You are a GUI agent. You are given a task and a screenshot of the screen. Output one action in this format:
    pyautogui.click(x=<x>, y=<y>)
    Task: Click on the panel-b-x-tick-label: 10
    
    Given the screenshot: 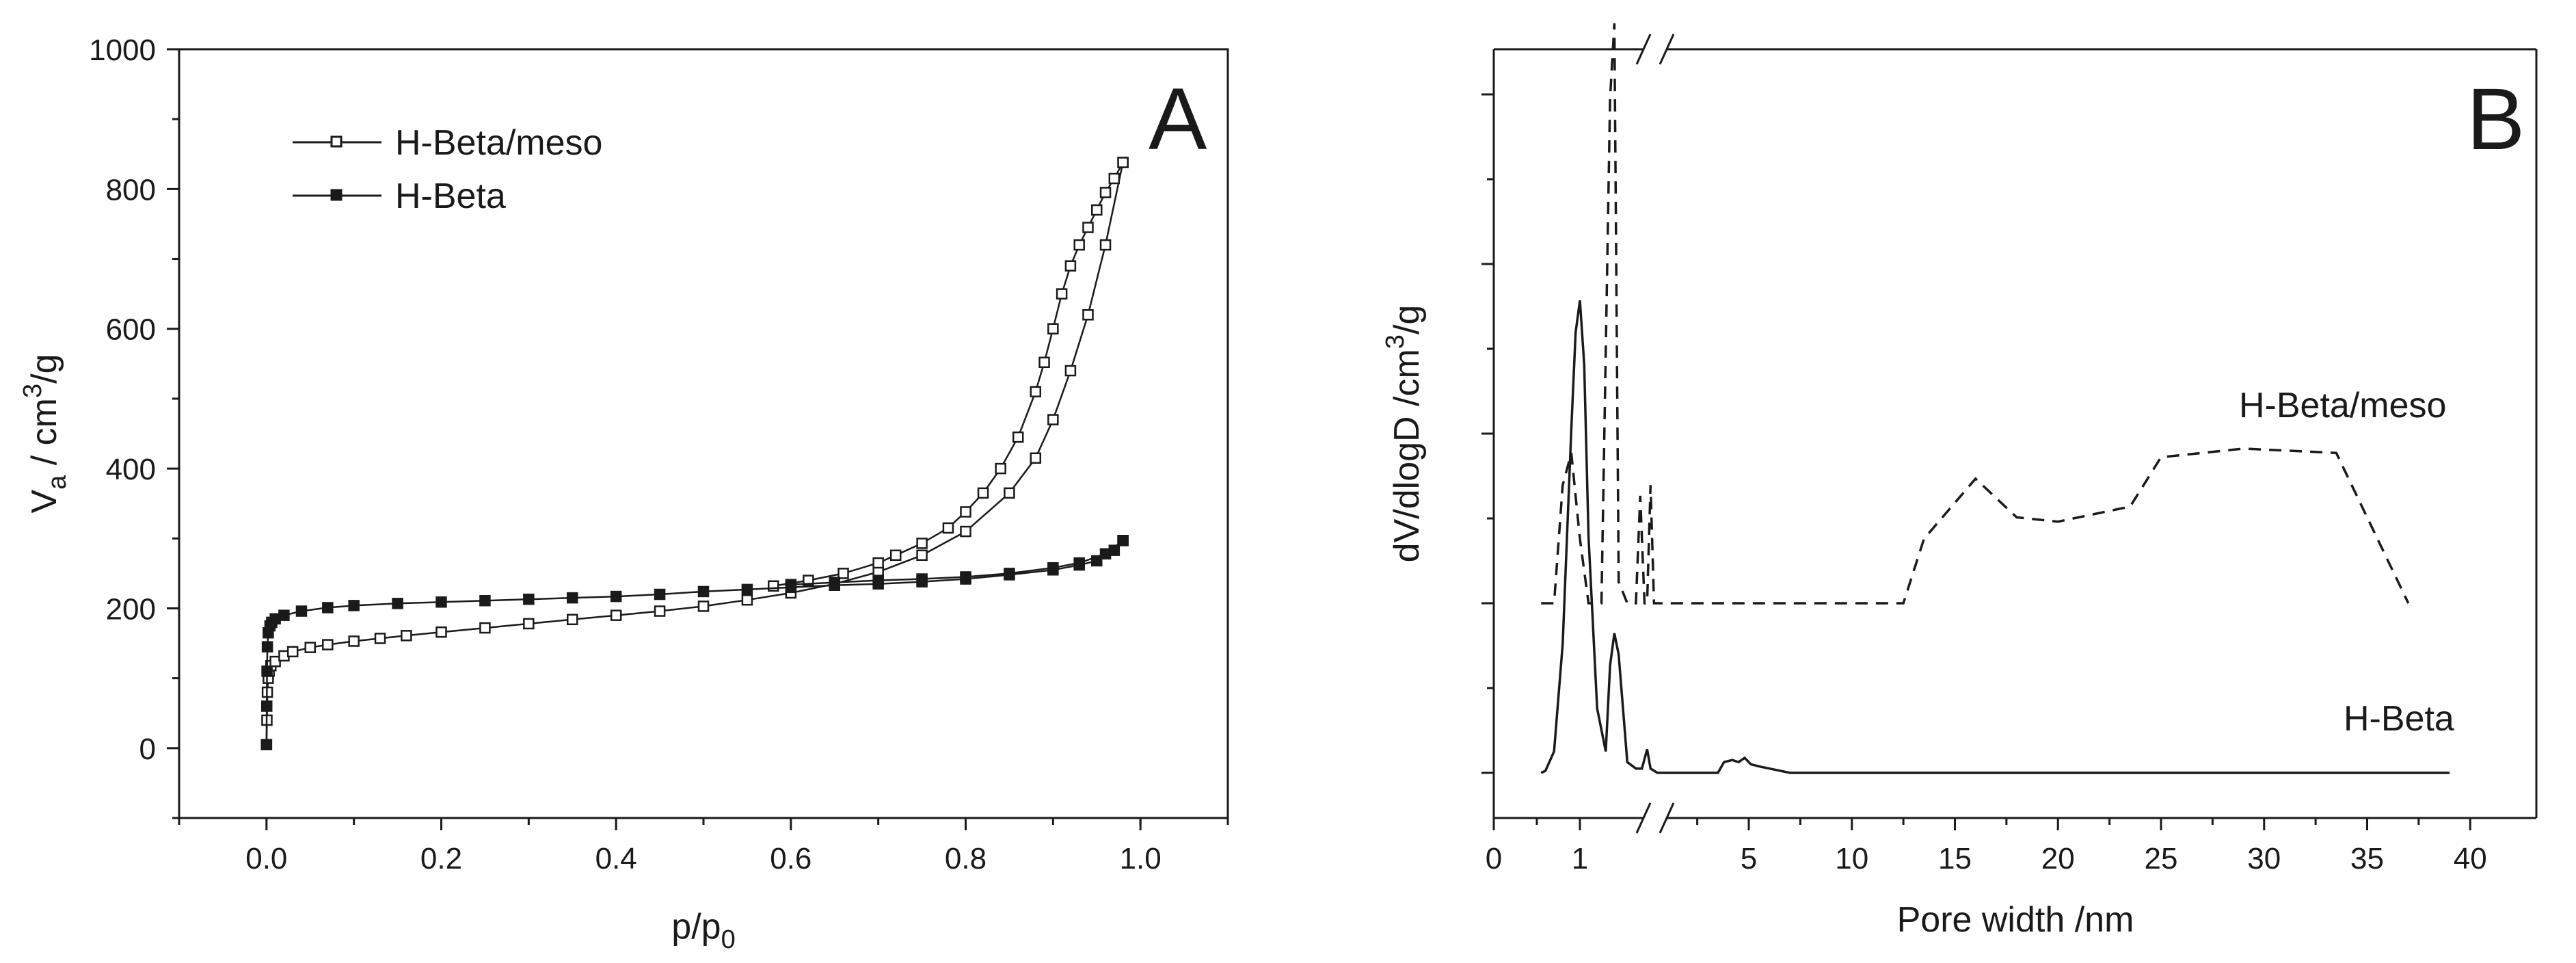 What is the action you would take?
    pyautogui.click(x=1851, y=858)
    